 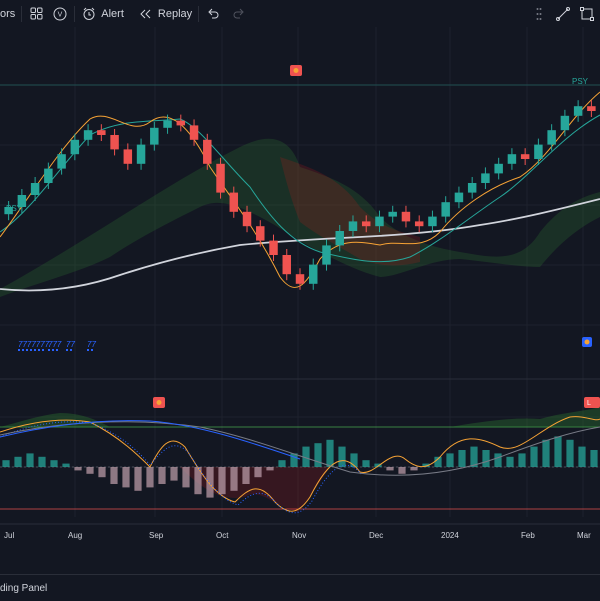 I want to click on marker-group-4: 77, so click(x=91, y=344).